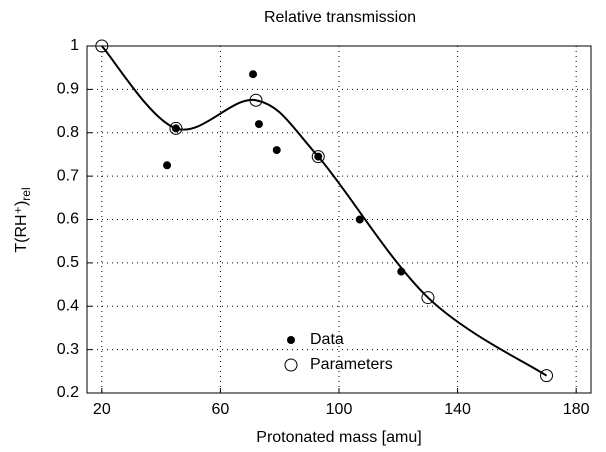  I want to click on legend-label: Data, so click(327, 339).